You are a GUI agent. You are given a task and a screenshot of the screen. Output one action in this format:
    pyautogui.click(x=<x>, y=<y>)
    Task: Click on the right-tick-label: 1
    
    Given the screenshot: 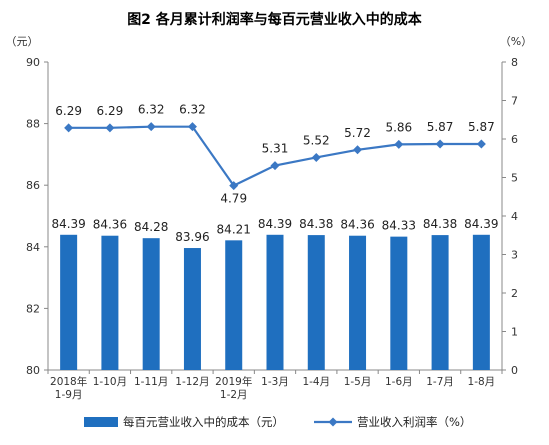 What is the action you would take?
    pyautogui.click(x=514, y=332)
    